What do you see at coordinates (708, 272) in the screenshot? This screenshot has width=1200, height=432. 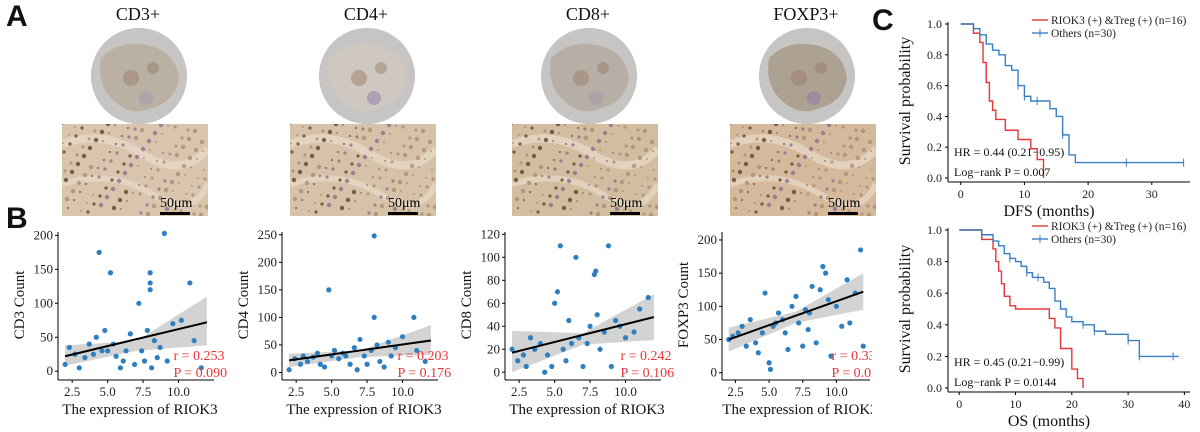 I see `y-tick-label: 150` at bounding box center [708, 272].